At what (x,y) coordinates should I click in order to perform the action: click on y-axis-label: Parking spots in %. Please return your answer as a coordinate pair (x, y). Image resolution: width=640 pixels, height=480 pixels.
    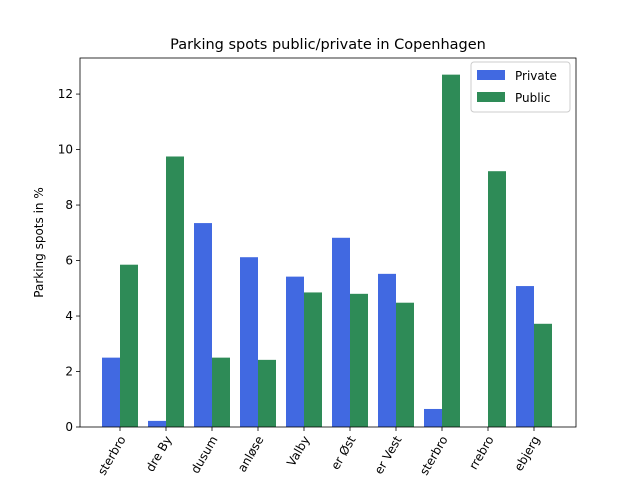
    Looking at the image, I should click on (39, 242).